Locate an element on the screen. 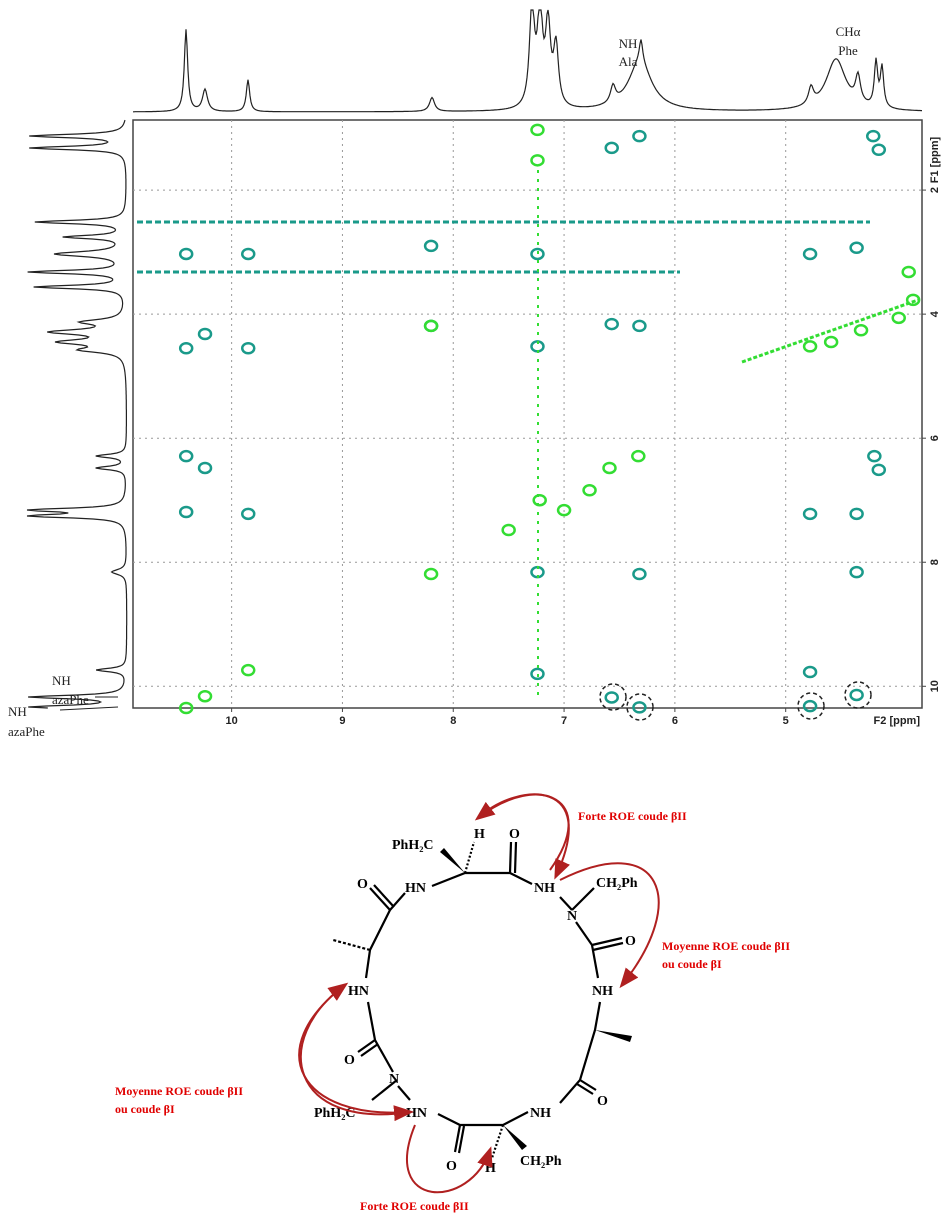  x-tick-label: 6 is located at coordinates (675, 721).